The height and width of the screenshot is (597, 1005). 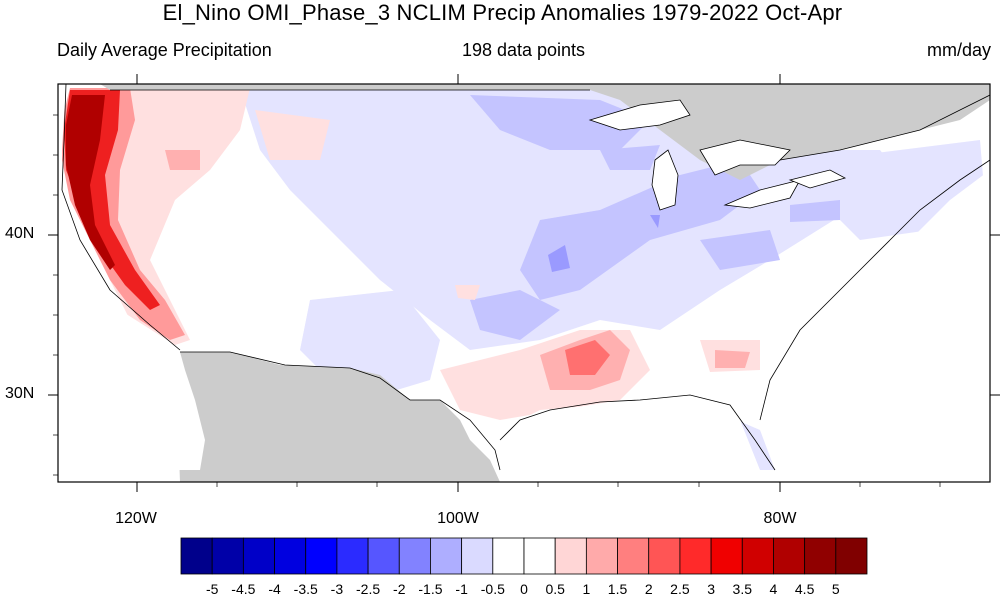 What do you see at coordinates (243, 589) in the screenshot?
I see `colorbar-label: -4.5` at bounding box center [243, 589].